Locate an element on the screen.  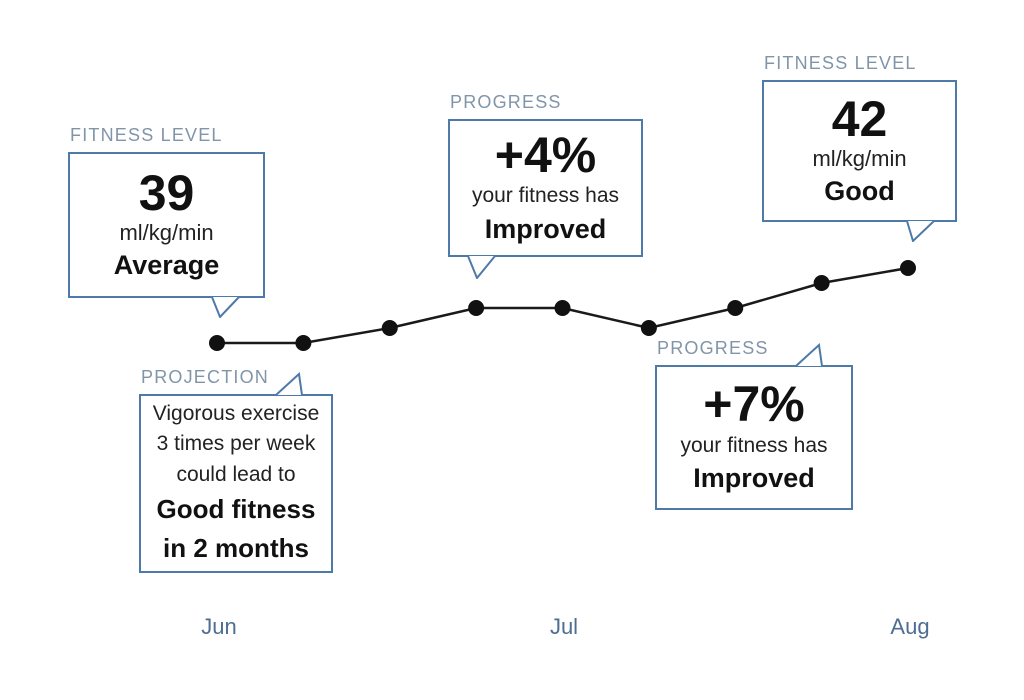
x-tick-label-jun: Jun is located at coordinates (219, 626).